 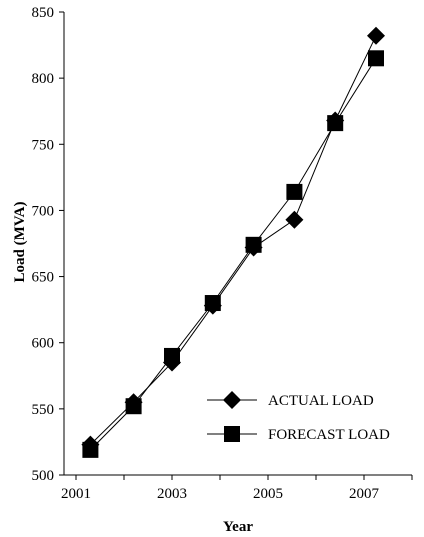 I want to click on y-tick-label: 650, so click(x=43, y=278).